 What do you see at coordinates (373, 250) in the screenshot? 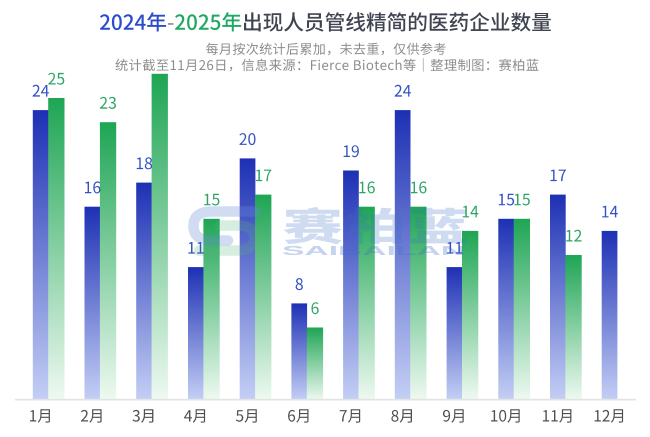
I see `svg-text: SAIBAILAN` at bounding box center [373, 250].